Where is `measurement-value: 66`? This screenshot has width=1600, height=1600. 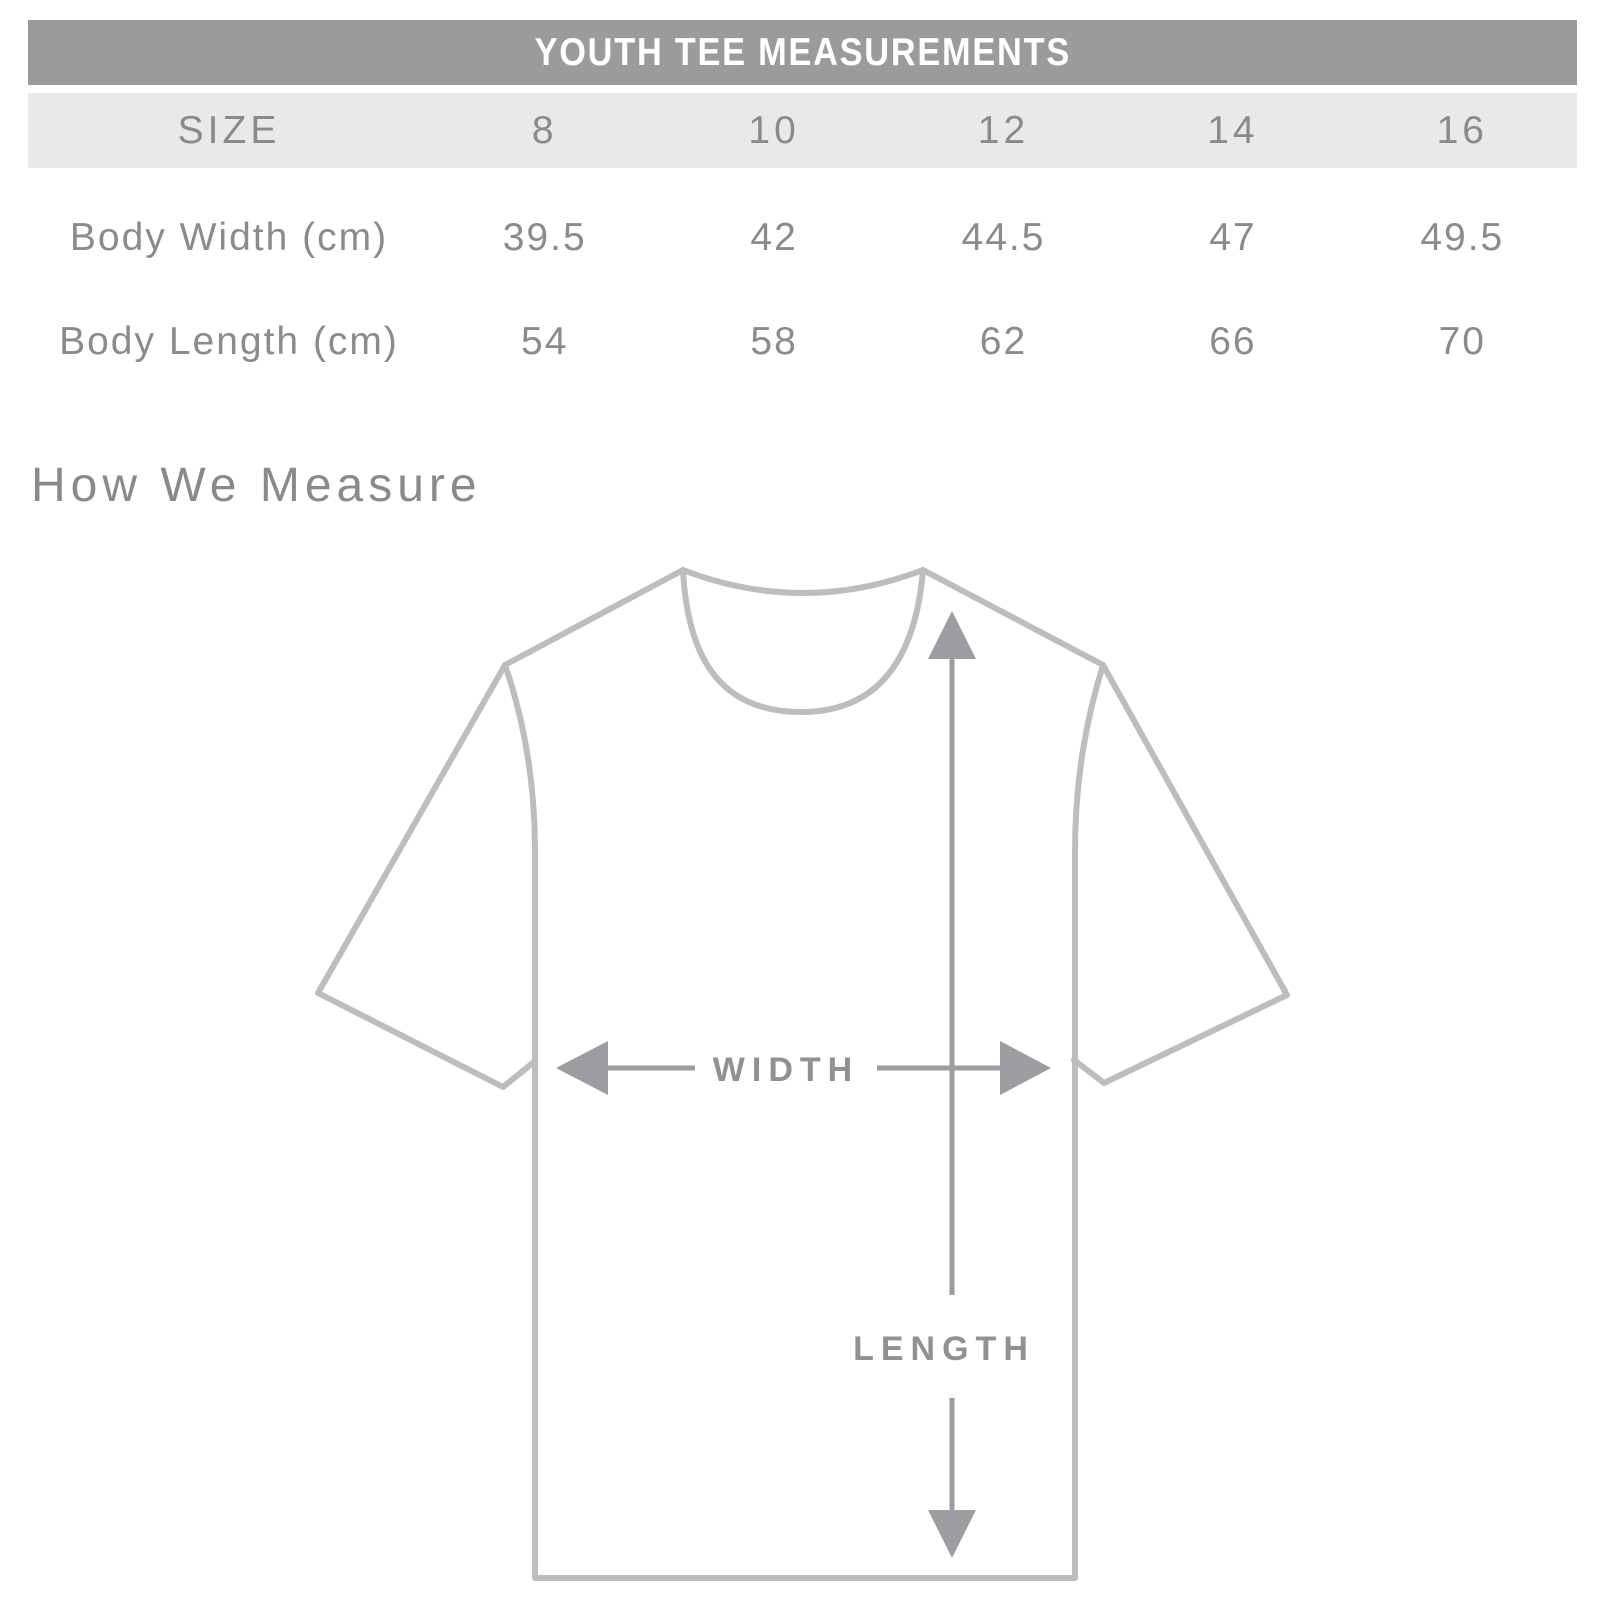 measurement-value: 66 is located at coordinates (1233, 341).